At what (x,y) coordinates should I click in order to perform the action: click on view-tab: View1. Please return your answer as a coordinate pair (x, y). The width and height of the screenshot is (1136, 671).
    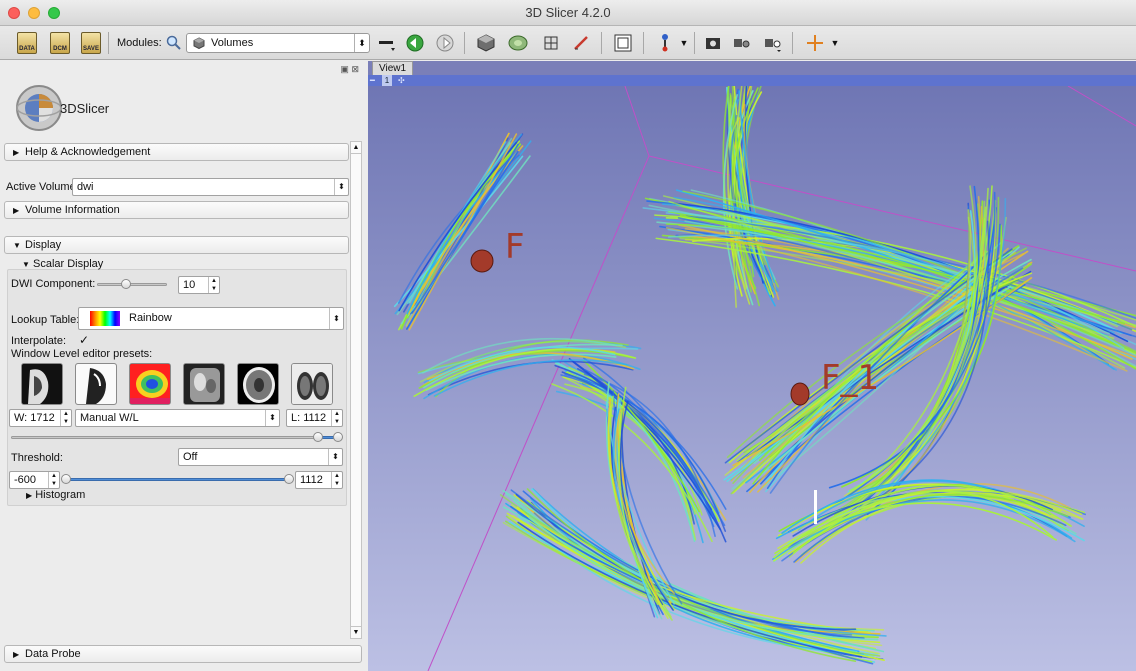
    Looking at the image, I should click on (393, 68).